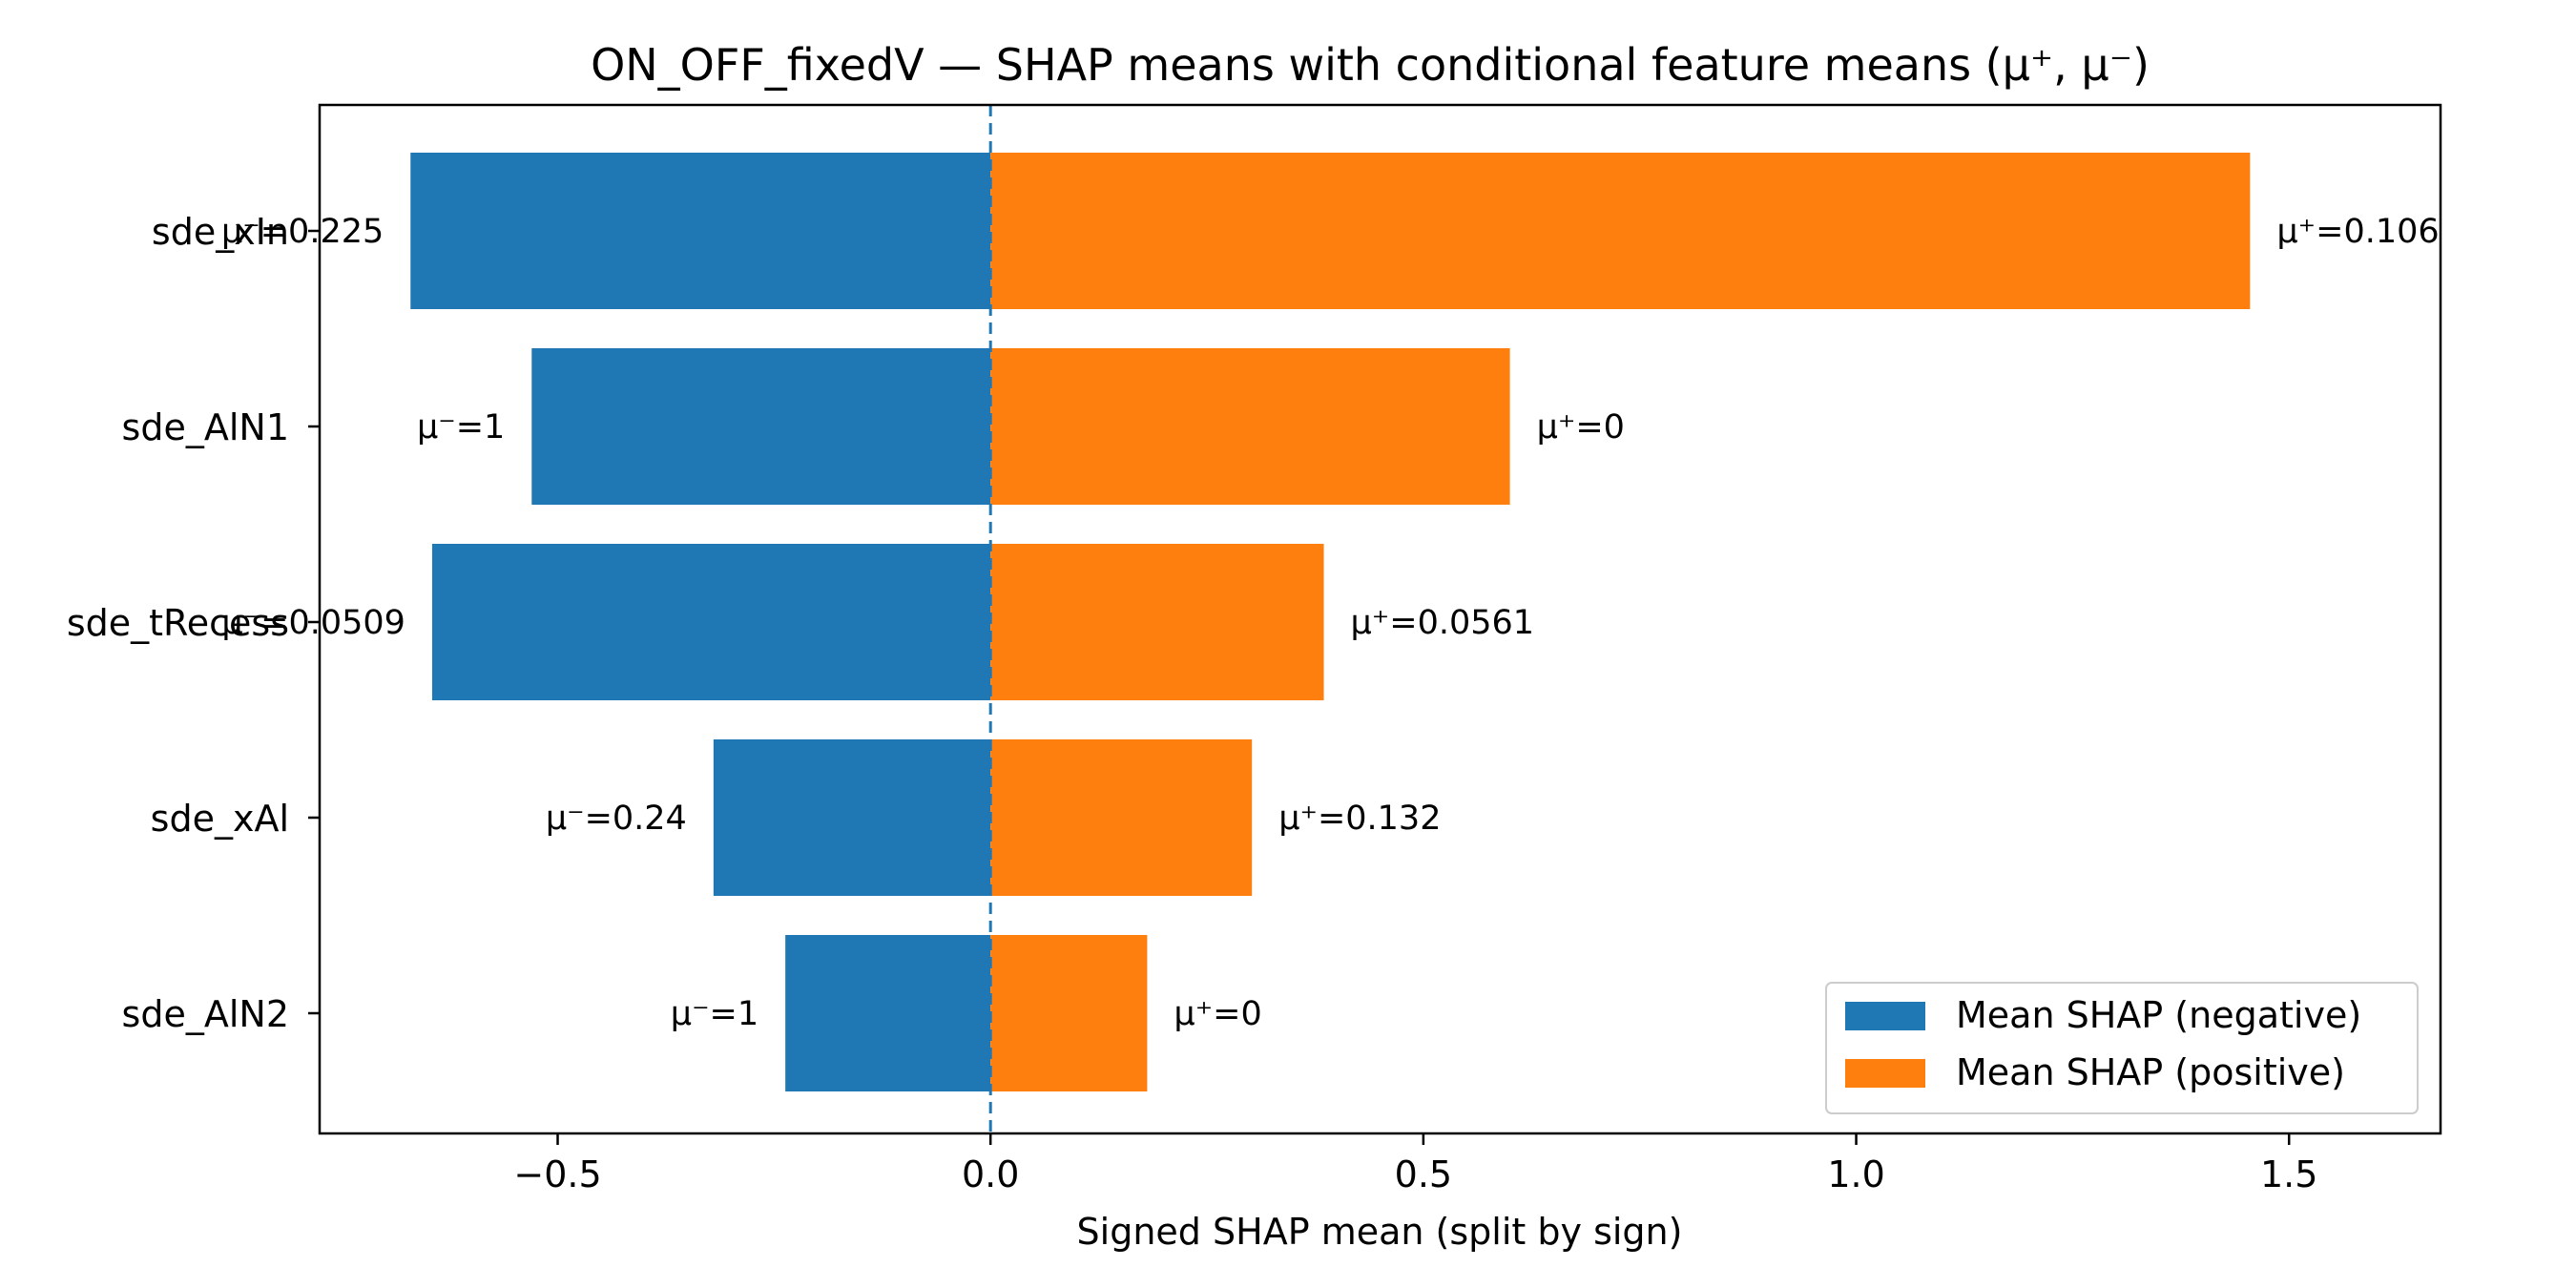 This screenshot has width=2576, height=1288. I want to click on legend-frame, so click(2122, 1048).